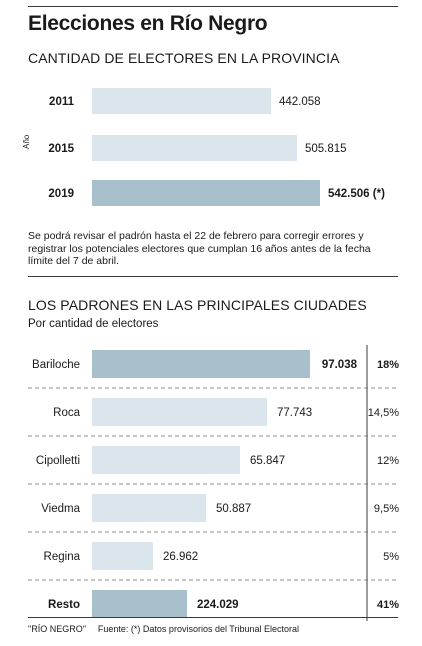 The width and height of the screenshot is (422, 646). What do you see at coordinates (356, 194) in the screenshot?
I see `value-label: 542.506 (*)` at bounding box center [356, 194].